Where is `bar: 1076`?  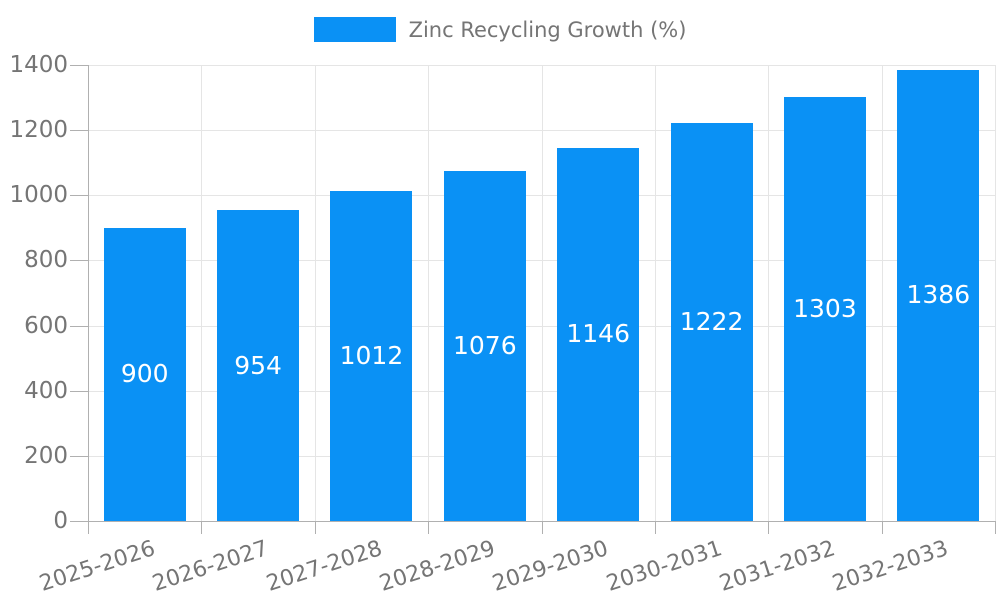
bar: 1076 is located at coordinates (484, 345).